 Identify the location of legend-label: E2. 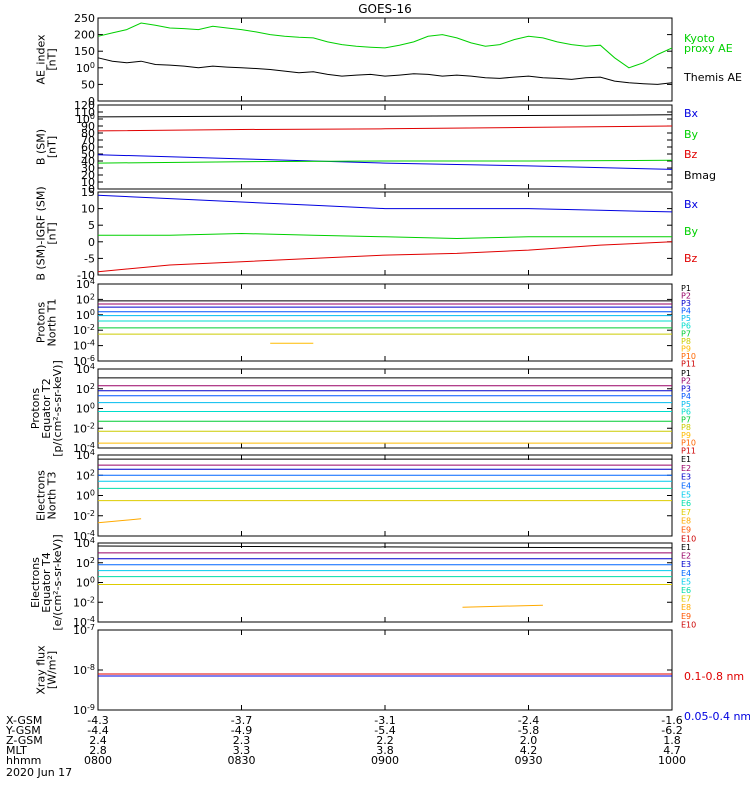
(686, 468).